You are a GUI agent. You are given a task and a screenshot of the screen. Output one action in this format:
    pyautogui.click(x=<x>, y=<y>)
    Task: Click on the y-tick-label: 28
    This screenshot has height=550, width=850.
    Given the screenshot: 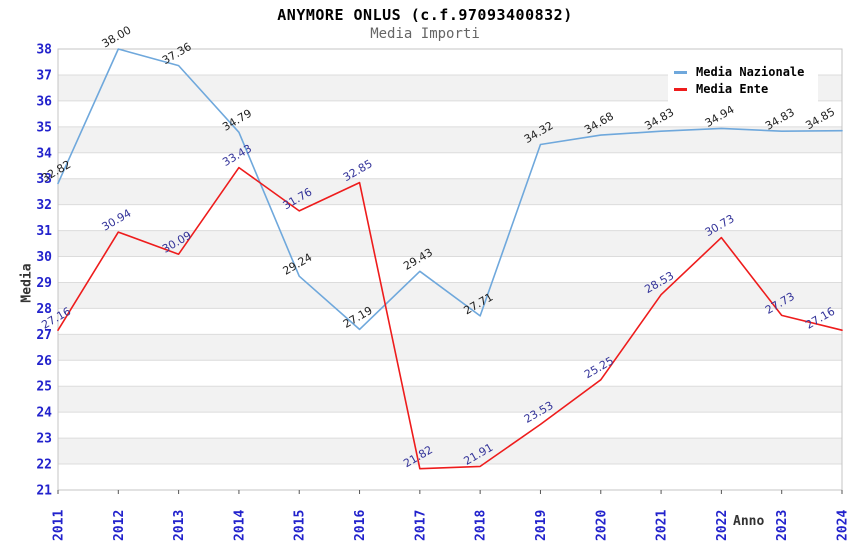 What is the action you would take?
    pyautogui.click(x=44, y=309)
    